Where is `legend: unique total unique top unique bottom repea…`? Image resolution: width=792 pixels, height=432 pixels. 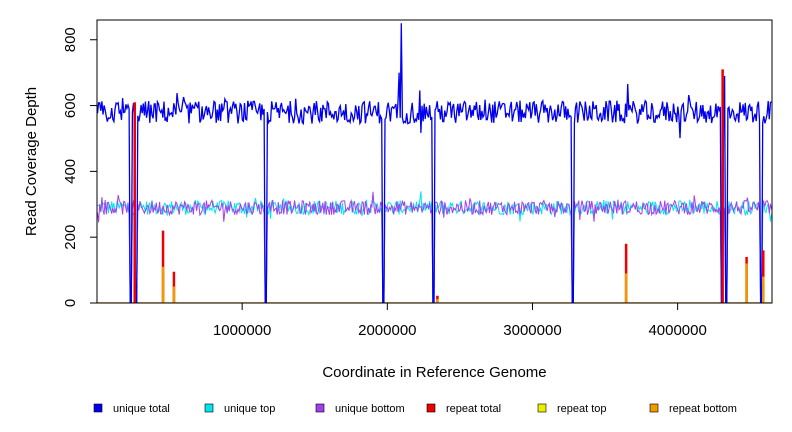
legend: unique total unique top unique bottom repea… is located at coordinates (415, 409).